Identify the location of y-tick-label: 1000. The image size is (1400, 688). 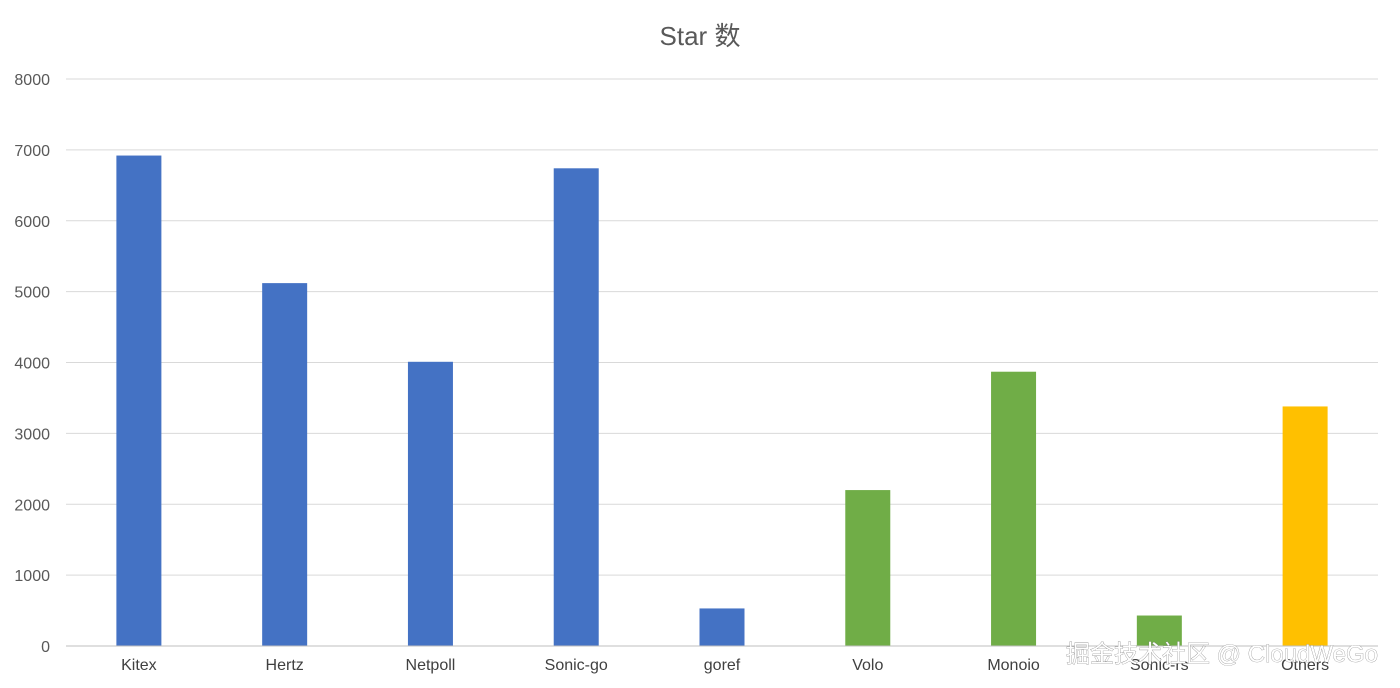
(32, 576).